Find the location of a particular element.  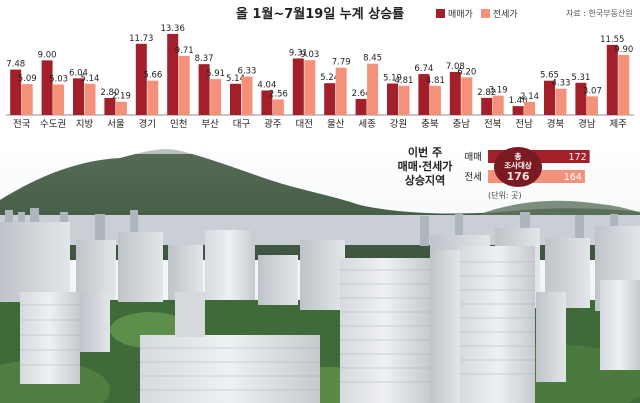

category-label-12: 강원 is located at coordinates (398, 124).